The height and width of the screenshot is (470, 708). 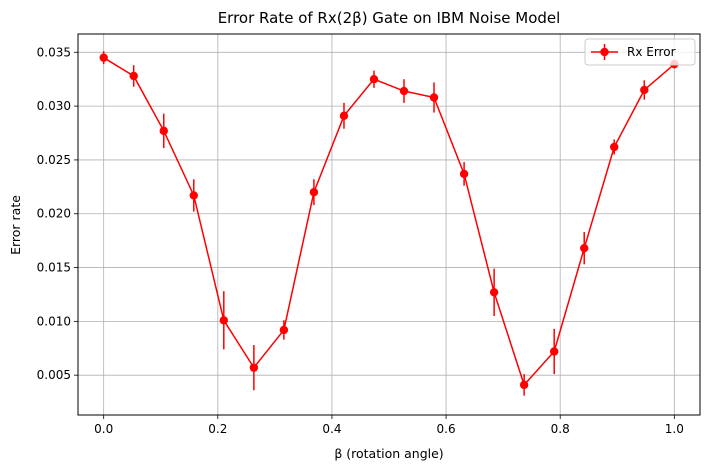 What do you see at coordinates (674, 429) in the screenshot?
I see `x-tick-label: 1.0` at bounding box center [674, 429].